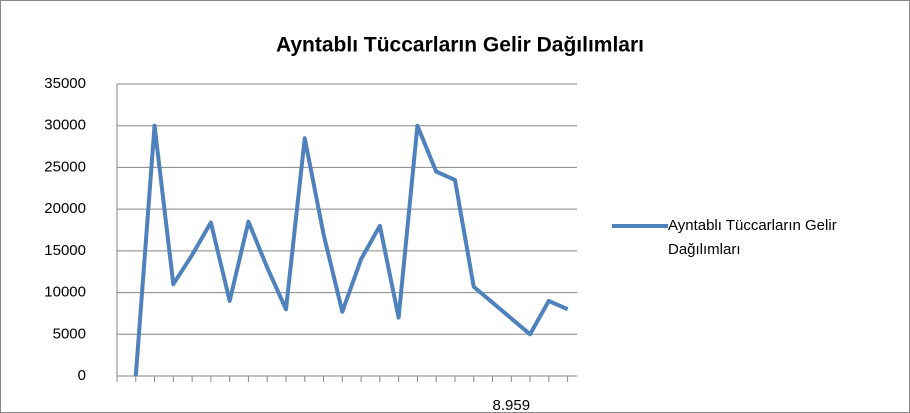 The height and width of the screenshot is (413, 910). I want to click on y-tick-label: 10000, so click(65, 292).